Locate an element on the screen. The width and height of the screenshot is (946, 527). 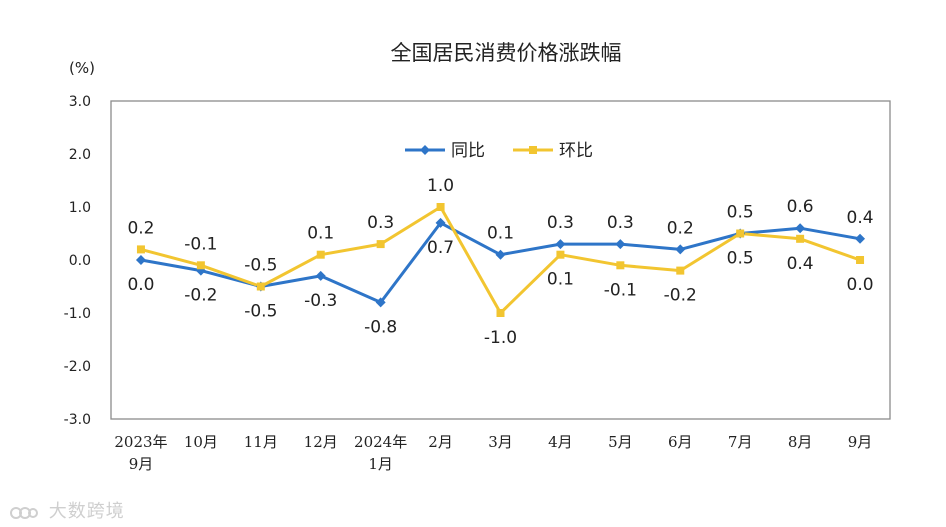
legend-label: 环比 is located at coordinates (576, 151).